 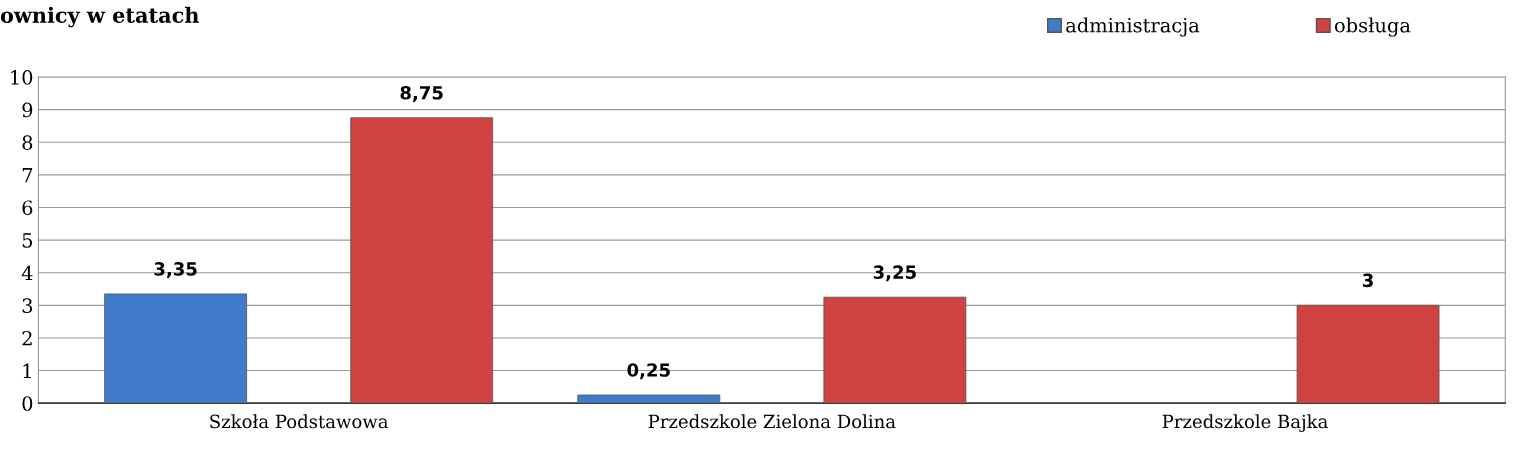 What do you see at coordinates (27, 142) in the screenshot?
I see `y-tick-label: 8` at bounding box center [27, 142].